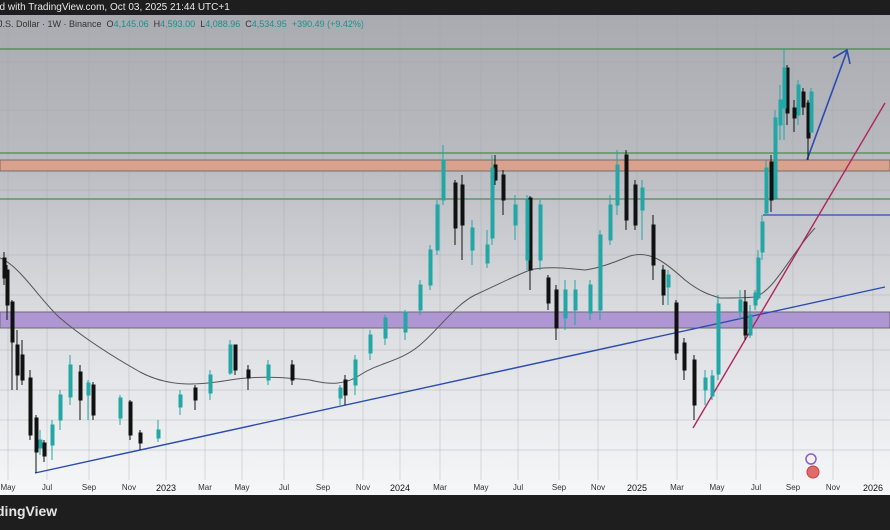 The image size is (890, 530). I want to click on high-value: 4,593.00, so click(178, 24).